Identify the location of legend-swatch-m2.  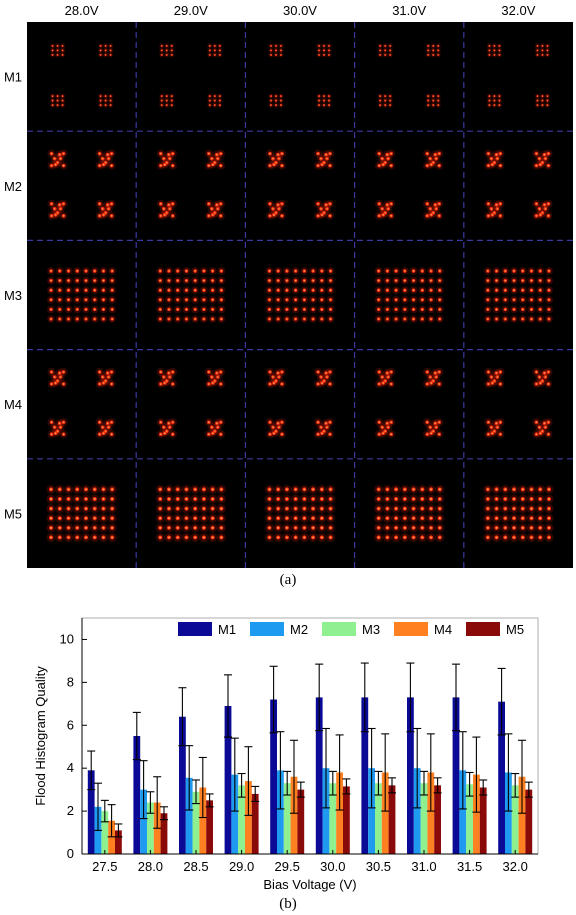
(267, 629).